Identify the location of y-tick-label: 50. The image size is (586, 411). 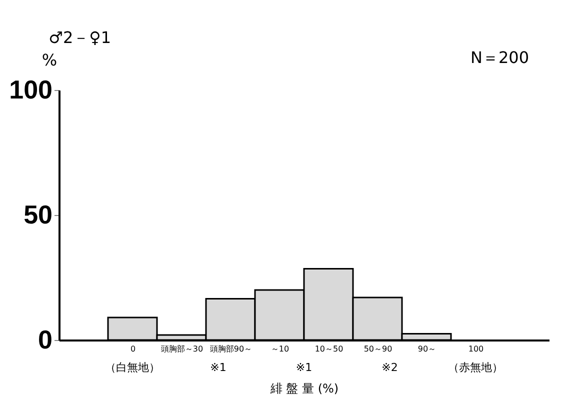
(38, 215).